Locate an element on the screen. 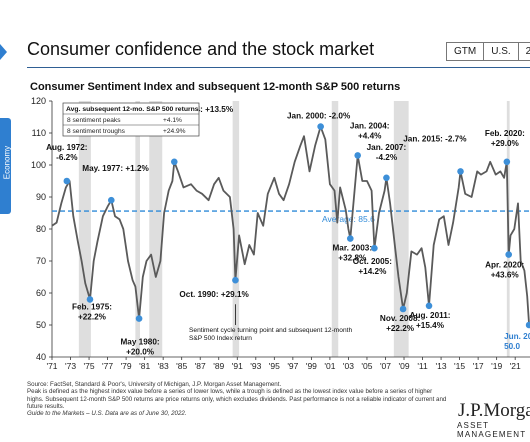  x-tick-label: '01 is located at coordinates (329, 366).